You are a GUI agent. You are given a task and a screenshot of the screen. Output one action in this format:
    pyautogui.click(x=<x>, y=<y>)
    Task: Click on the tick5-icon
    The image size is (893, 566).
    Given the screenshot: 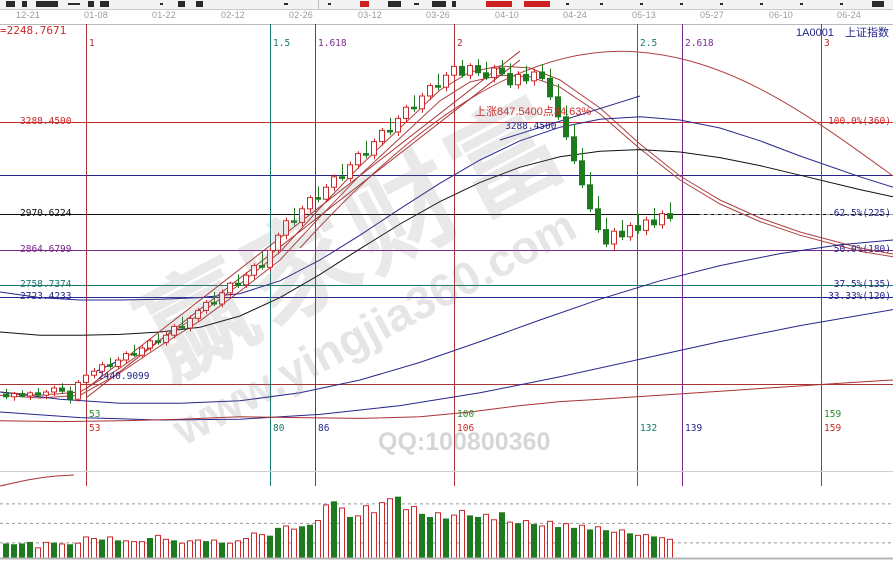 What is the action you would take?
    pyautogui.click(x=721, y=4)
    